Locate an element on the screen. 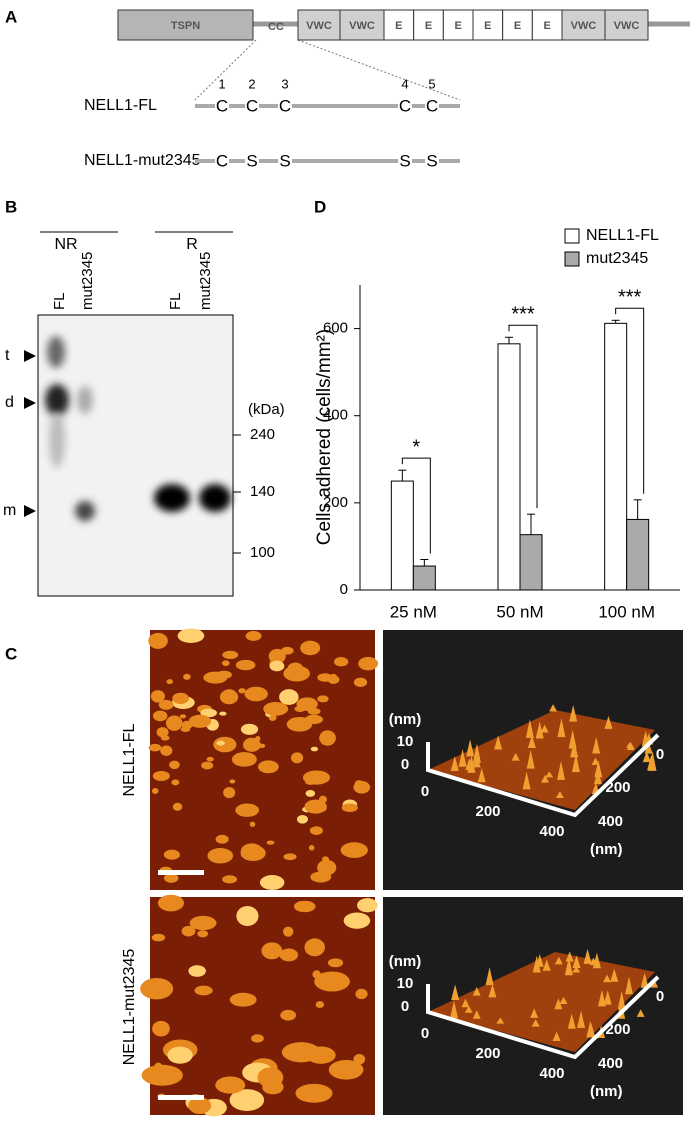  x-tick-label: 25 nM is located at coordinates (413, 611).